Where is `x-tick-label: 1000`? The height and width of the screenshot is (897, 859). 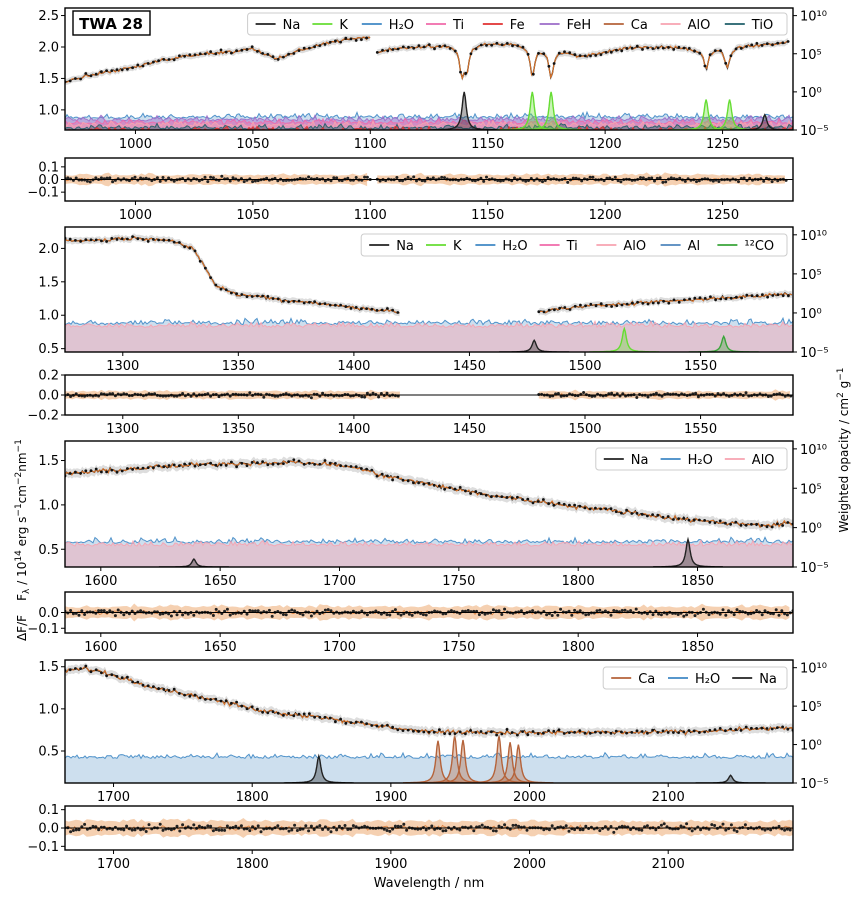
x-tick-label: 1000 is located at coordinates (135, 144).